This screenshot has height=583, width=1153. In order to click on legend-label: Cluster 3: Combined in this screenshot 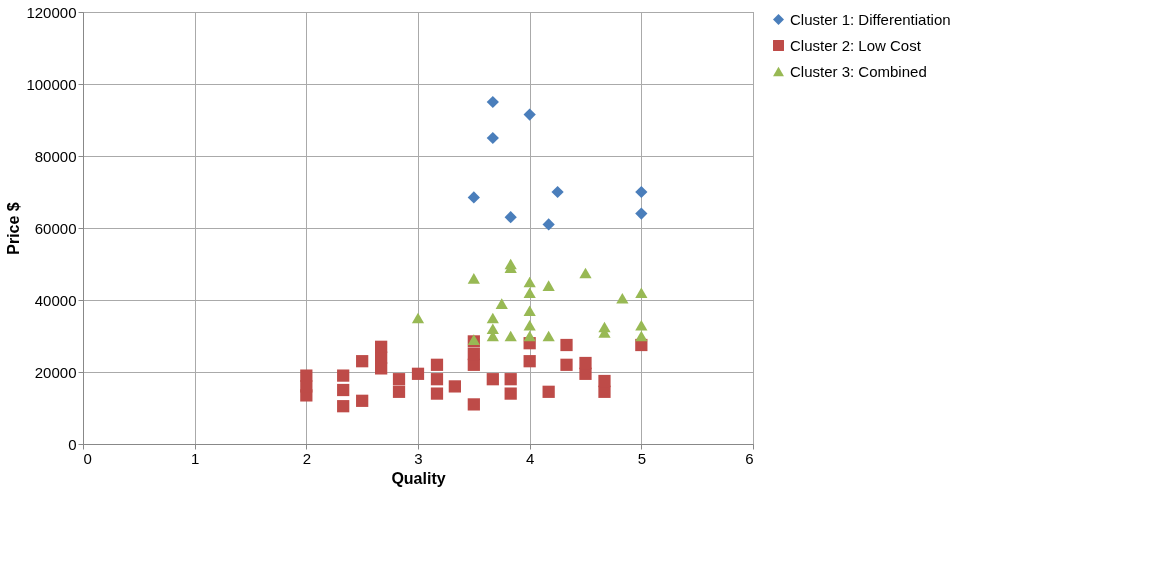, I will do `click(858, 71)`.